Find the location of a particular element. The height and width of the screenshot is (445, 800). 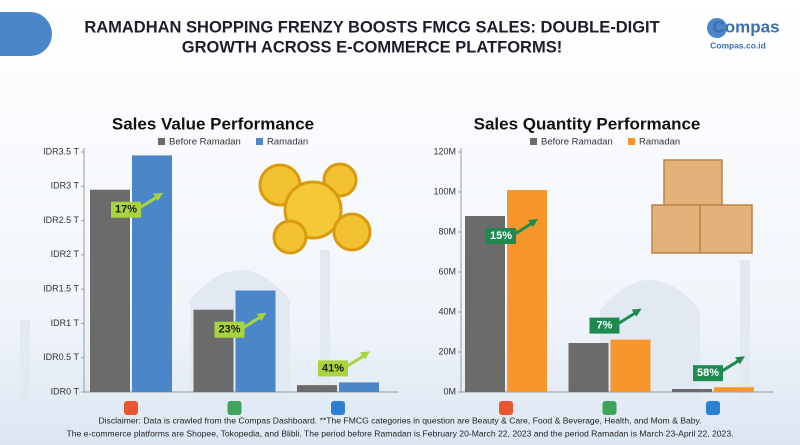

chart-title: Sales Quantity Performance is located at coordinates (587, 123).